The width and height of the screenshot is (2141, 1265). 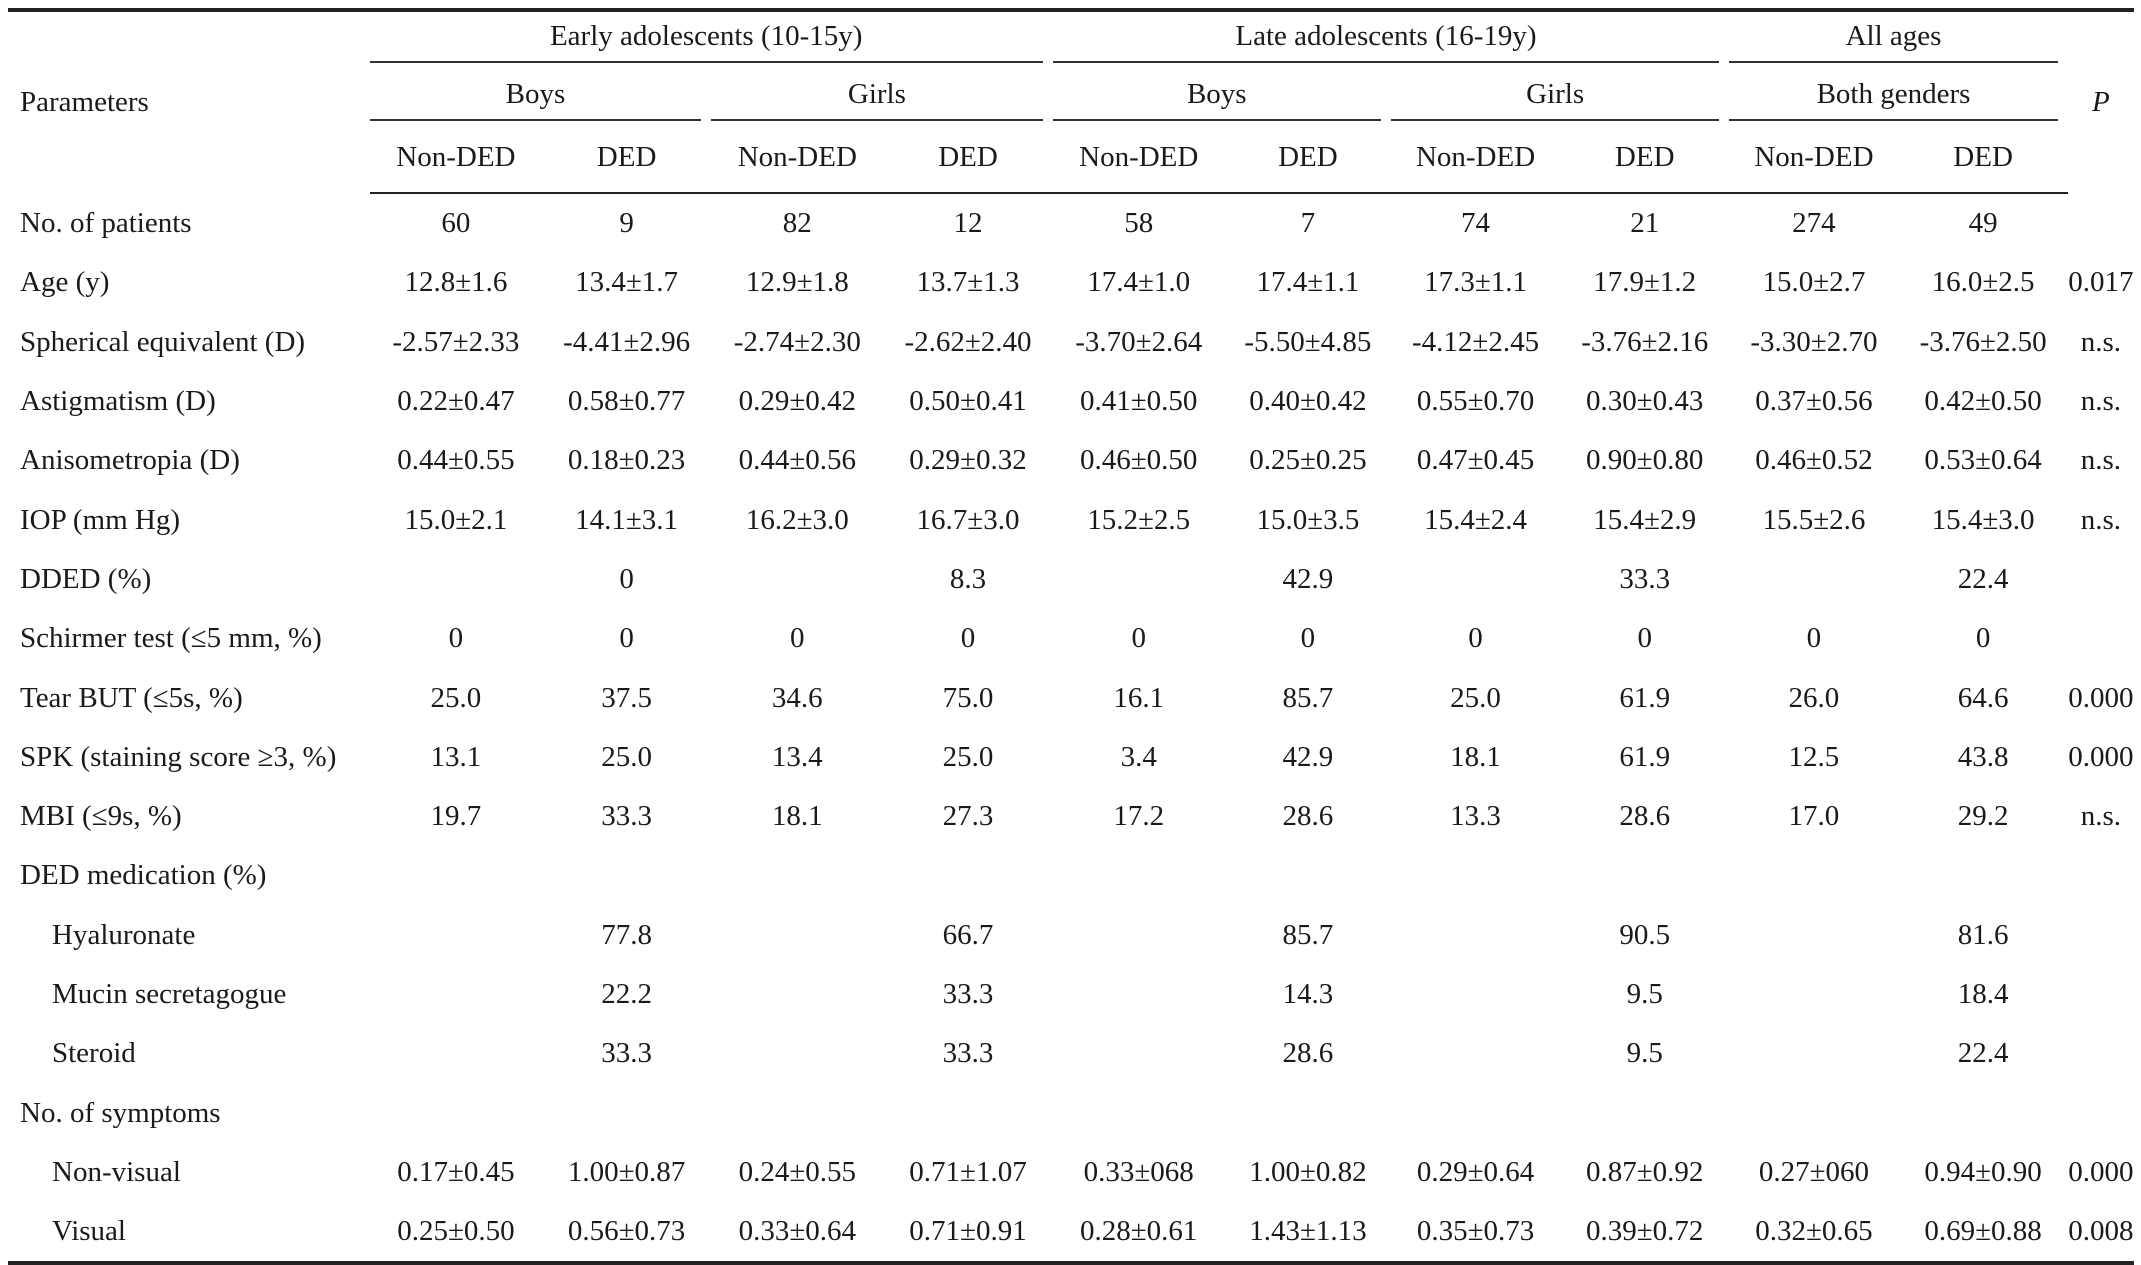 What do you see at coordinates (1645, 697) in the screenshot?
I see `table-cell: 61.9` at bounding box center [1645, 697].